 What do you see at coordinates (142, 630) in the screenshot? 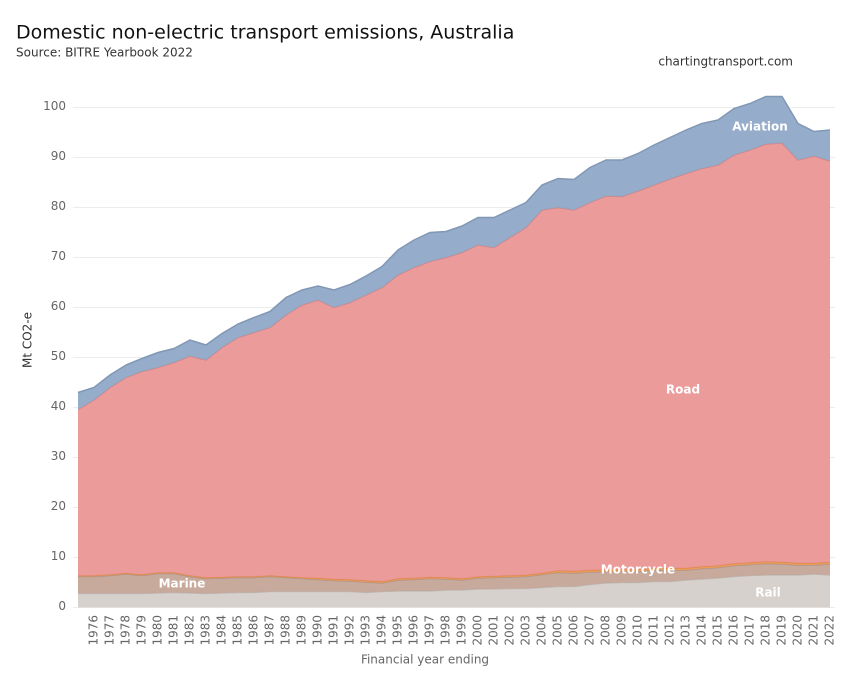
I see `x-tick-label: 1979` at bounding box center [142, 630].